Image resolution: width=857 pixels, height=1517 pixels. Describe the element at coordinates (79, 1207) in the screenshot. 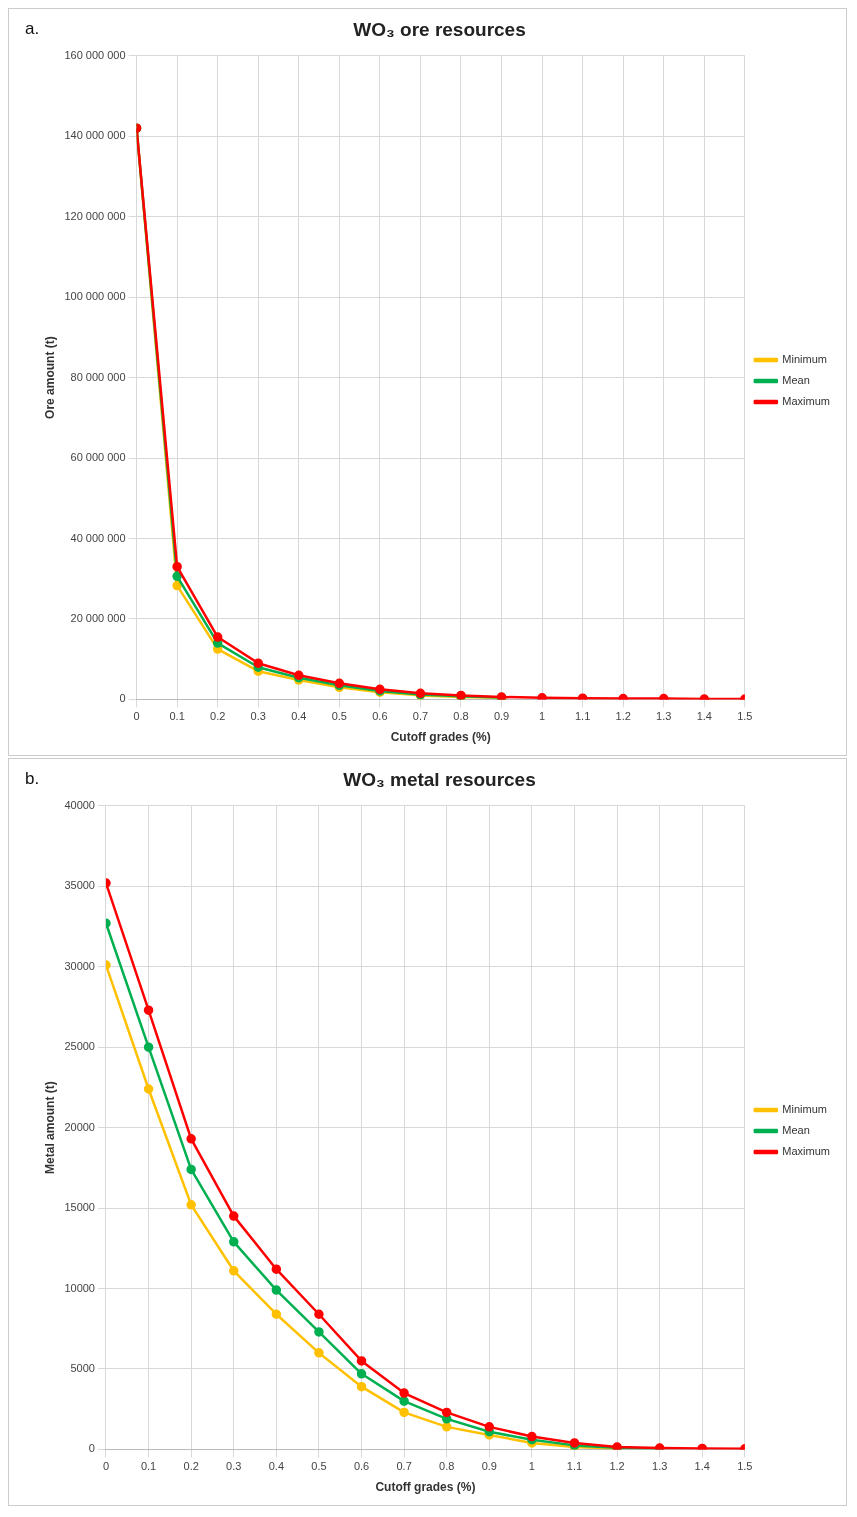

I see `y-tick-label: 15000` at that location.